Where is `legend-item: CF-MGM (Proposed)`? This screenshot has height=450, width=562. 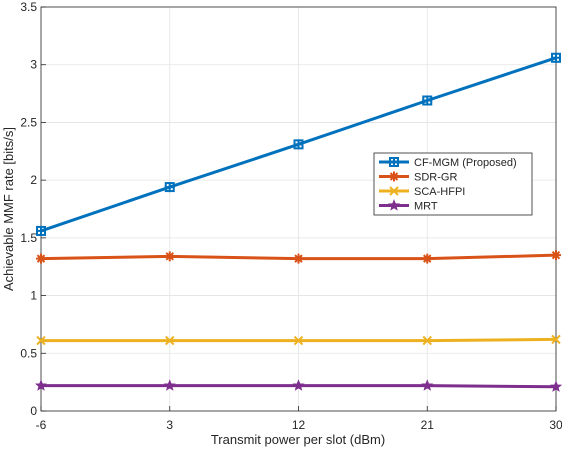 legend-item: CF-MGM (Proposed) is located at coordinates (448, 163).